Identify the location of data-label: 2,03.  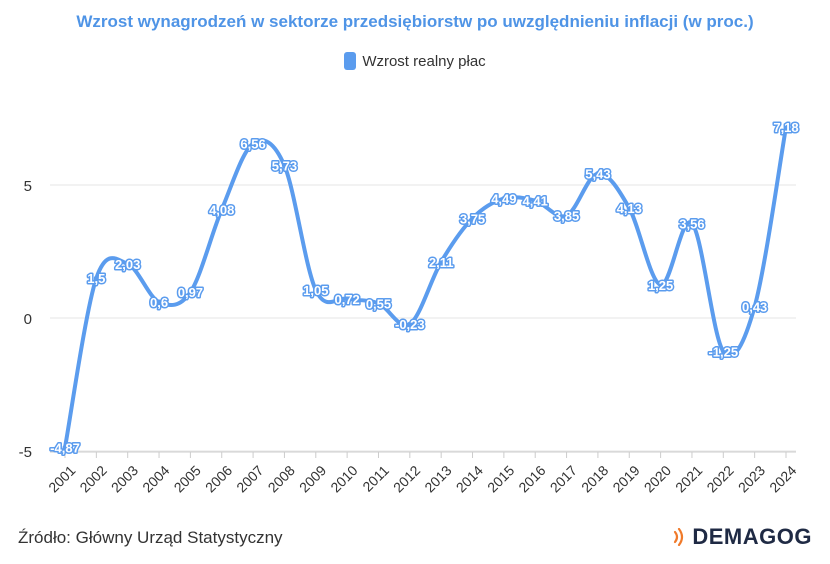
(127, 264).